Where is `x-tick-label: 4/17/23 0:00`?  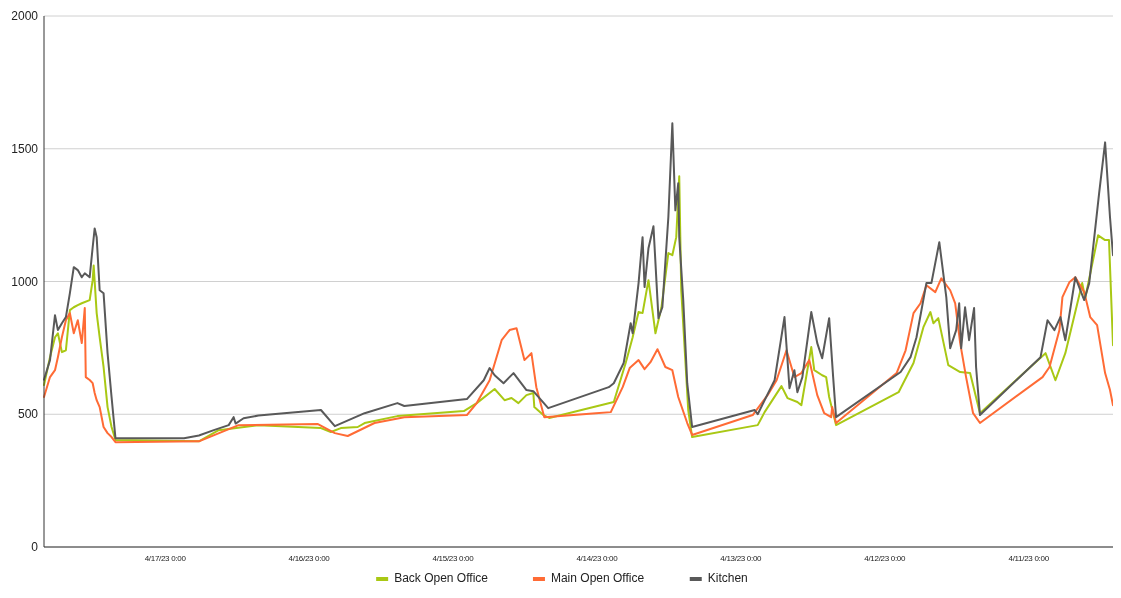
x-tick-label: 4/17/23 0:00 is located at coordinates (165, 558).